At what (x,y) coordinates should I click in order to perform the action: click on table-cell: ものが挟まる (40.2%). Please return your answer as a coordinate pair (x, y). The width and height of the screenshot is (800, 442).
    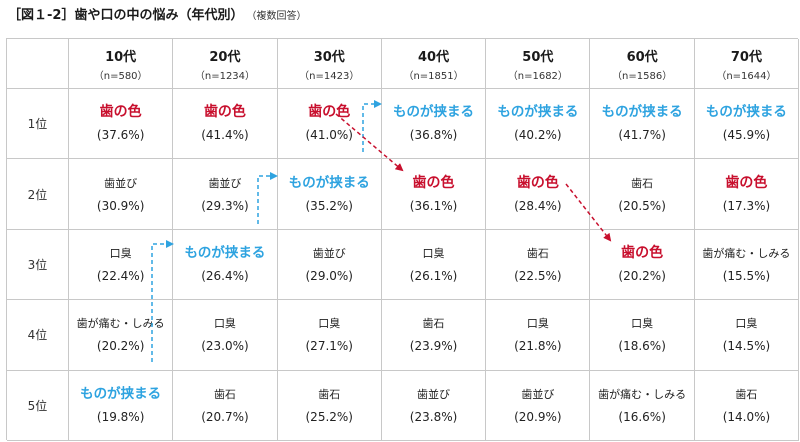
    Looking at the image, I should click on (538, 124).